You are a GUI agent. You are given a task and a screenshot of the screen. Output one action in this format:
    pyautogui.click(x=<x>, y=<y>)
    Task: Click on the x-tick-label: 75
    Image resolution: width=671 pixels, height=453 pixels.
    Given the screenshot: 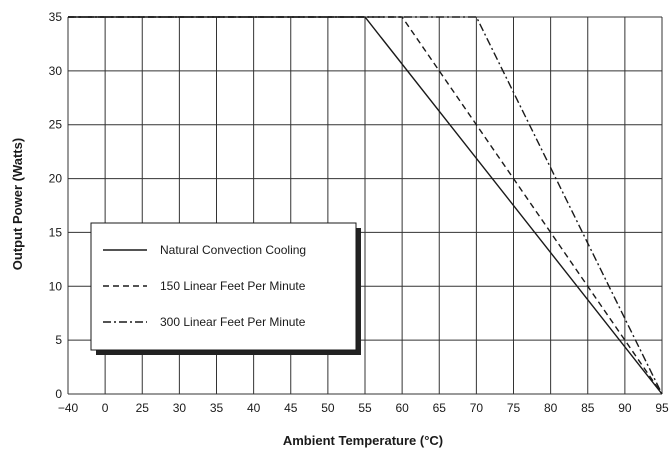 What is the action you would take?
    pyautogui.click(x=514, y=408)
    